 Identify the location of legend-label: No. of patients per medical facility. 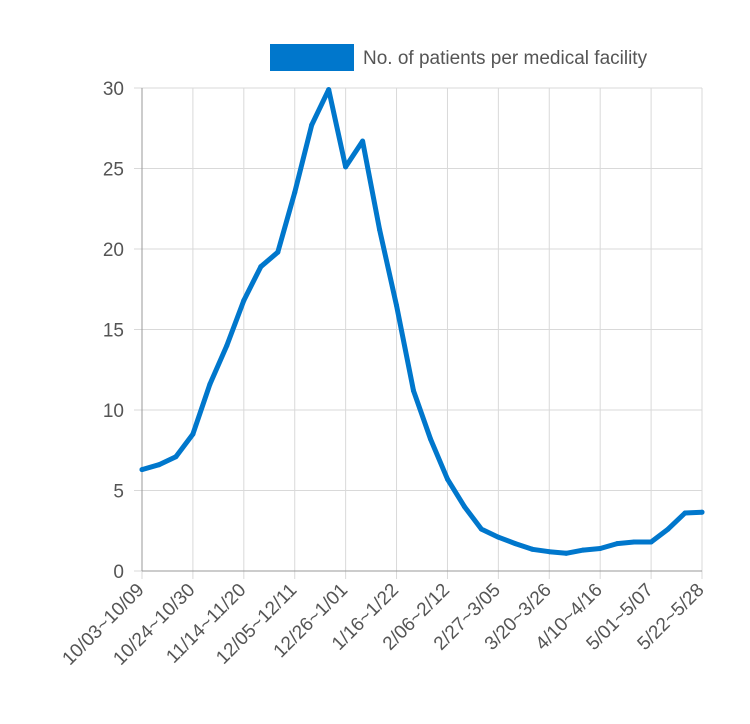
(505, 58).